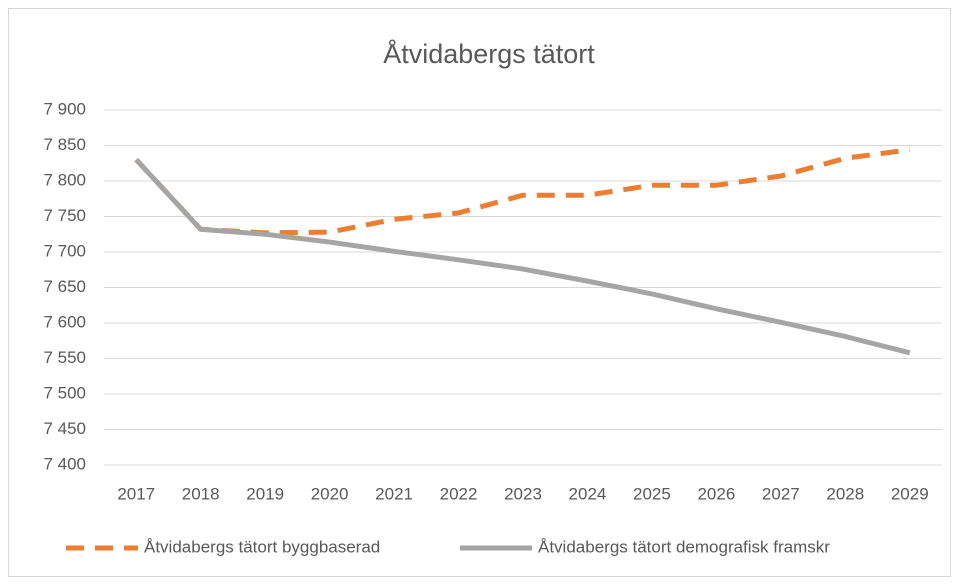  Describe the element at coordinates (716, 493) in the screenshot. I see `x-tick-label: 2026` at that location.